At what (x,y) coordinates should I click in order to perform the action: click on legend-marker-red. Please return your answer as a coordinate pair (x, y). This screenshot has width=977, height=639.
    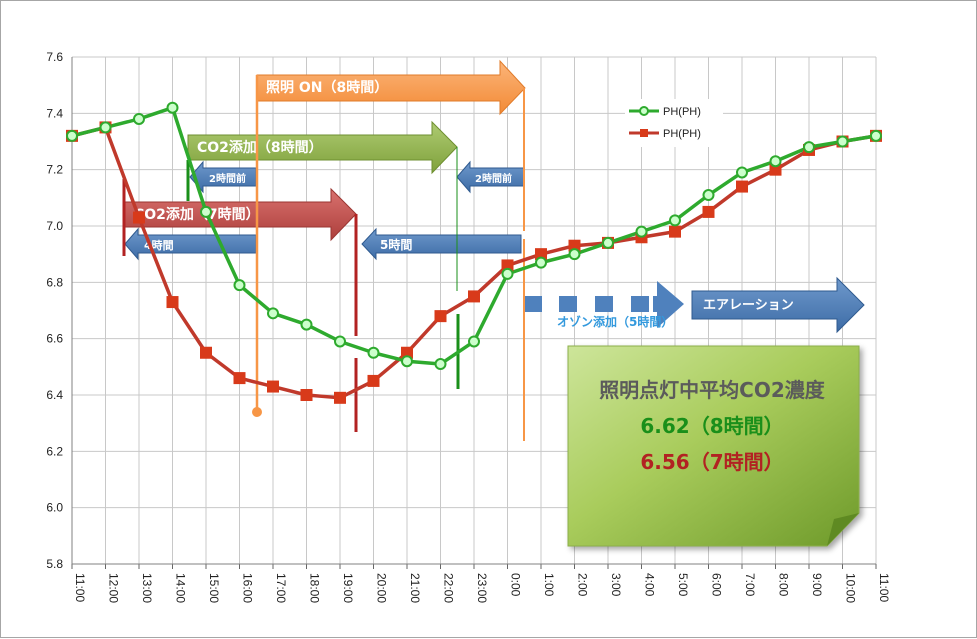
    Looking at the image, I should click on (644, 133).